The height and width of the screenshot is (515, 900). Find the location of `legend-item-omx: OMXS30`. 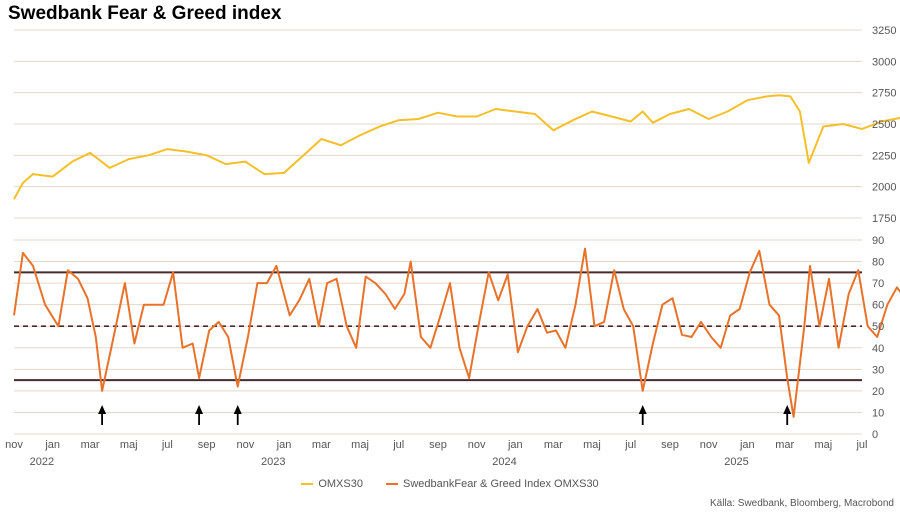

legend-item-omx: OMXS30 is located at coordinates (332, 484).